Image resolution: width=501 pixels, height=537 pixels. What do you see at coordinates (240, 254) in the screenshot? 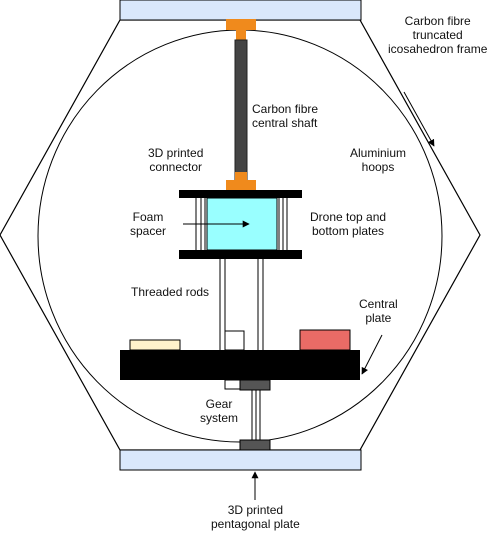
I see `drone-bottom-plate` at bounding box center [240, 254].